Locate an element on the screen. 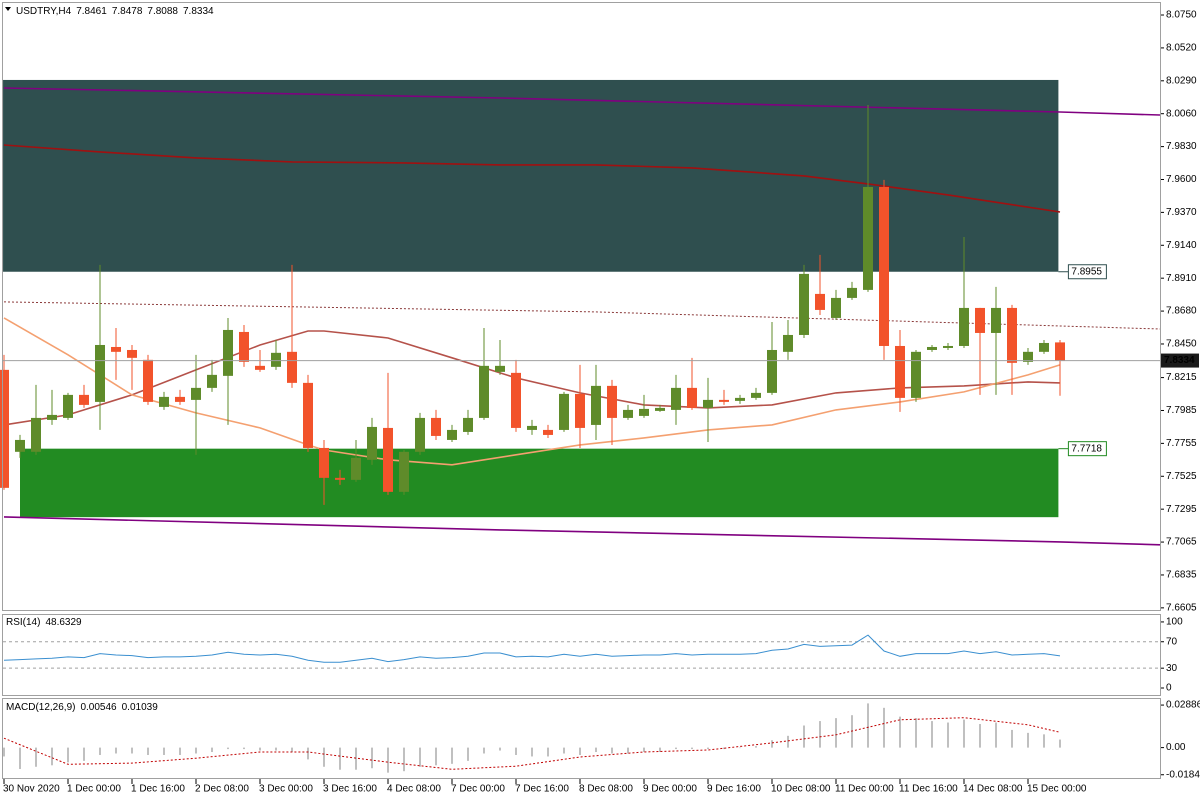 Image resolution: width=1200 pixels, height=800 pixels. y-tick-label: 70 is located at coordinates (1172, 641).